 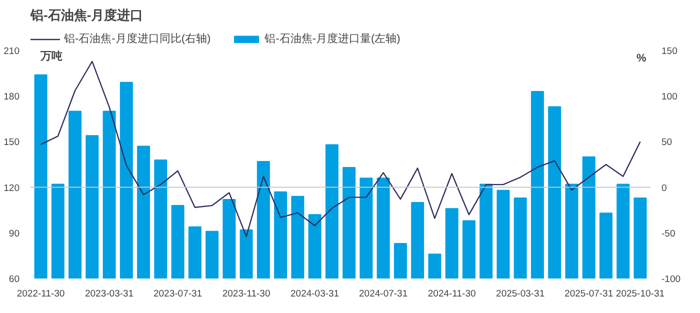 What do you see at coordinates (667, 142) in the screenshot?
I see `y2-tick-label: 50` at bounding box center [667, 142].